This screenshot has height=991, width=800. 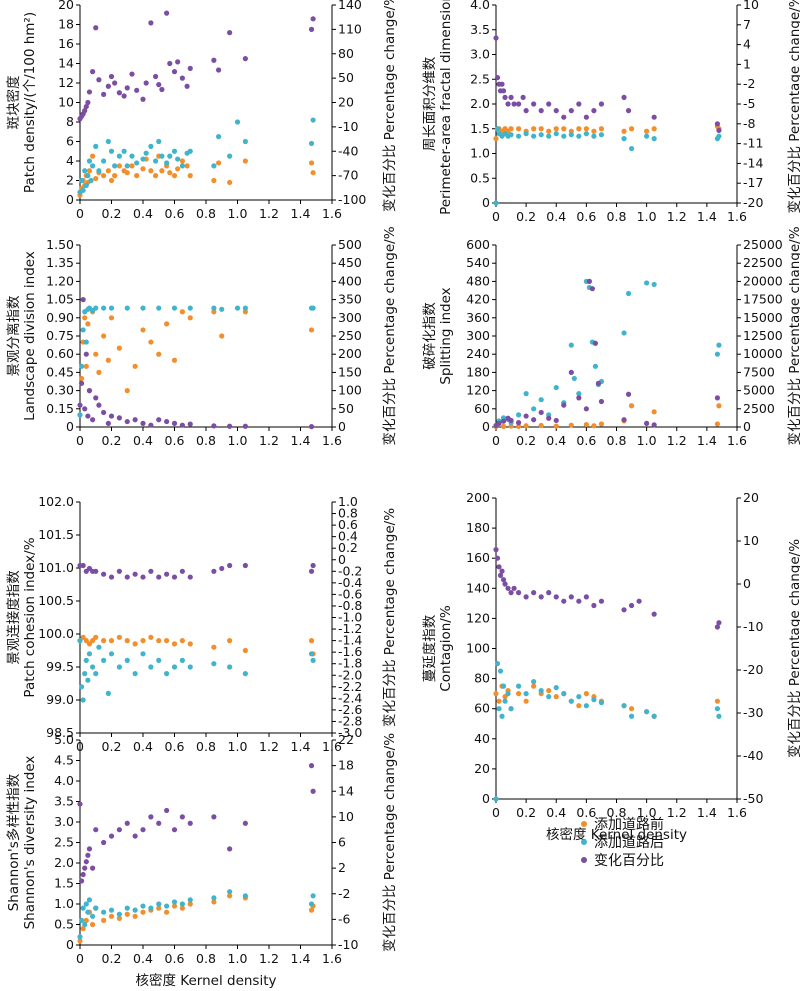 I want to click on x-tick-label: 1.2, so click(x=269, y=746).